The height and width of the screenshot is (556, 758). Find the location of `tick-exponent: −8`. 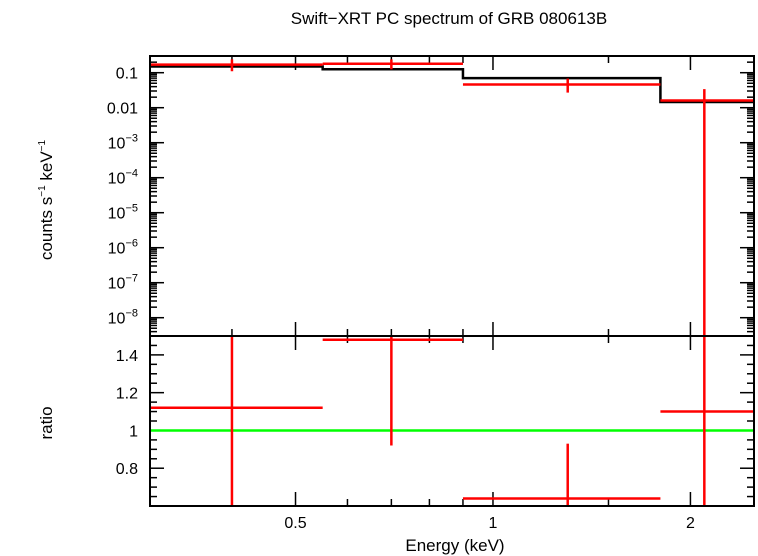

tick-exponent: −8 is located at coordinates (131, 314).